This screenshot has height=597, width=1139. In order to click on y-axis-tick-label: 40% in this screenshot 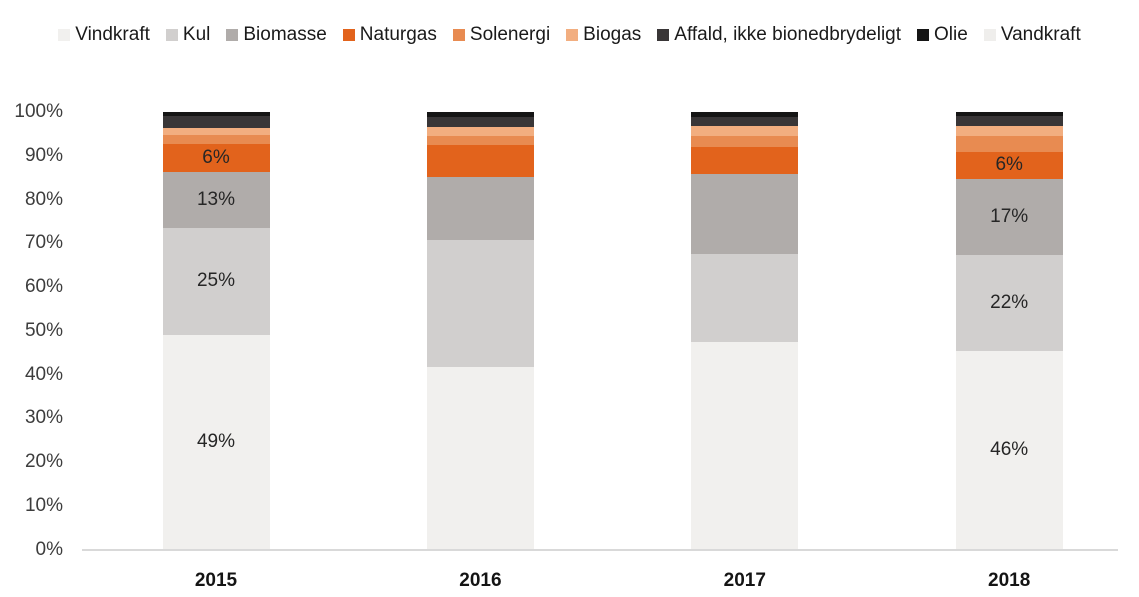, I will do `click(43, 374)`.